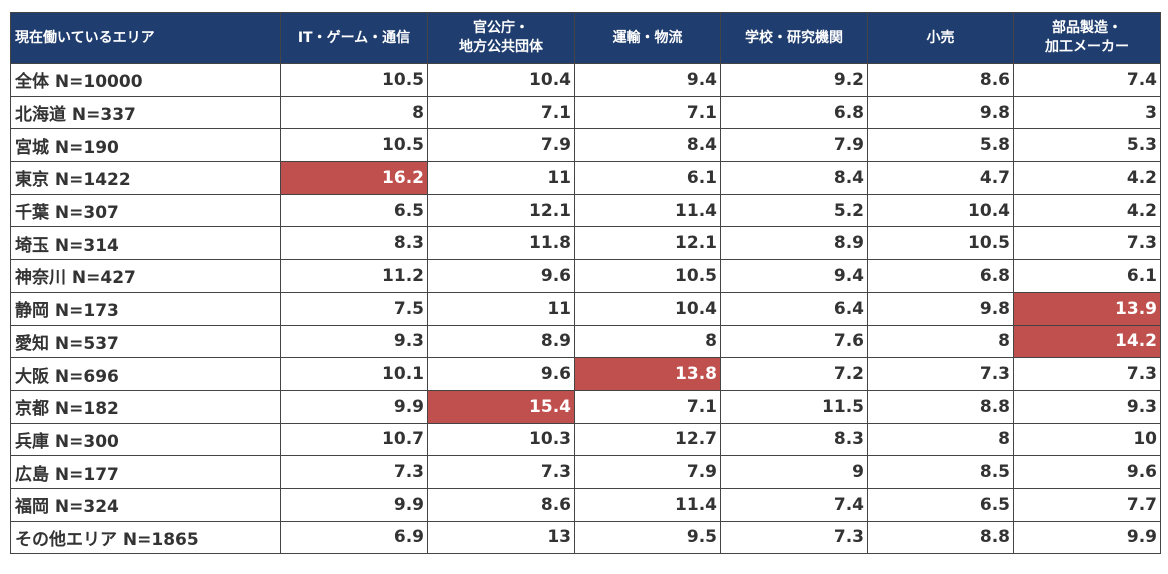 This screenshot has width=1168, height=574. Describe the element at coordinates (1087, 341) in the screenshot. I see `highlighted-cell: 14.2` at that location.